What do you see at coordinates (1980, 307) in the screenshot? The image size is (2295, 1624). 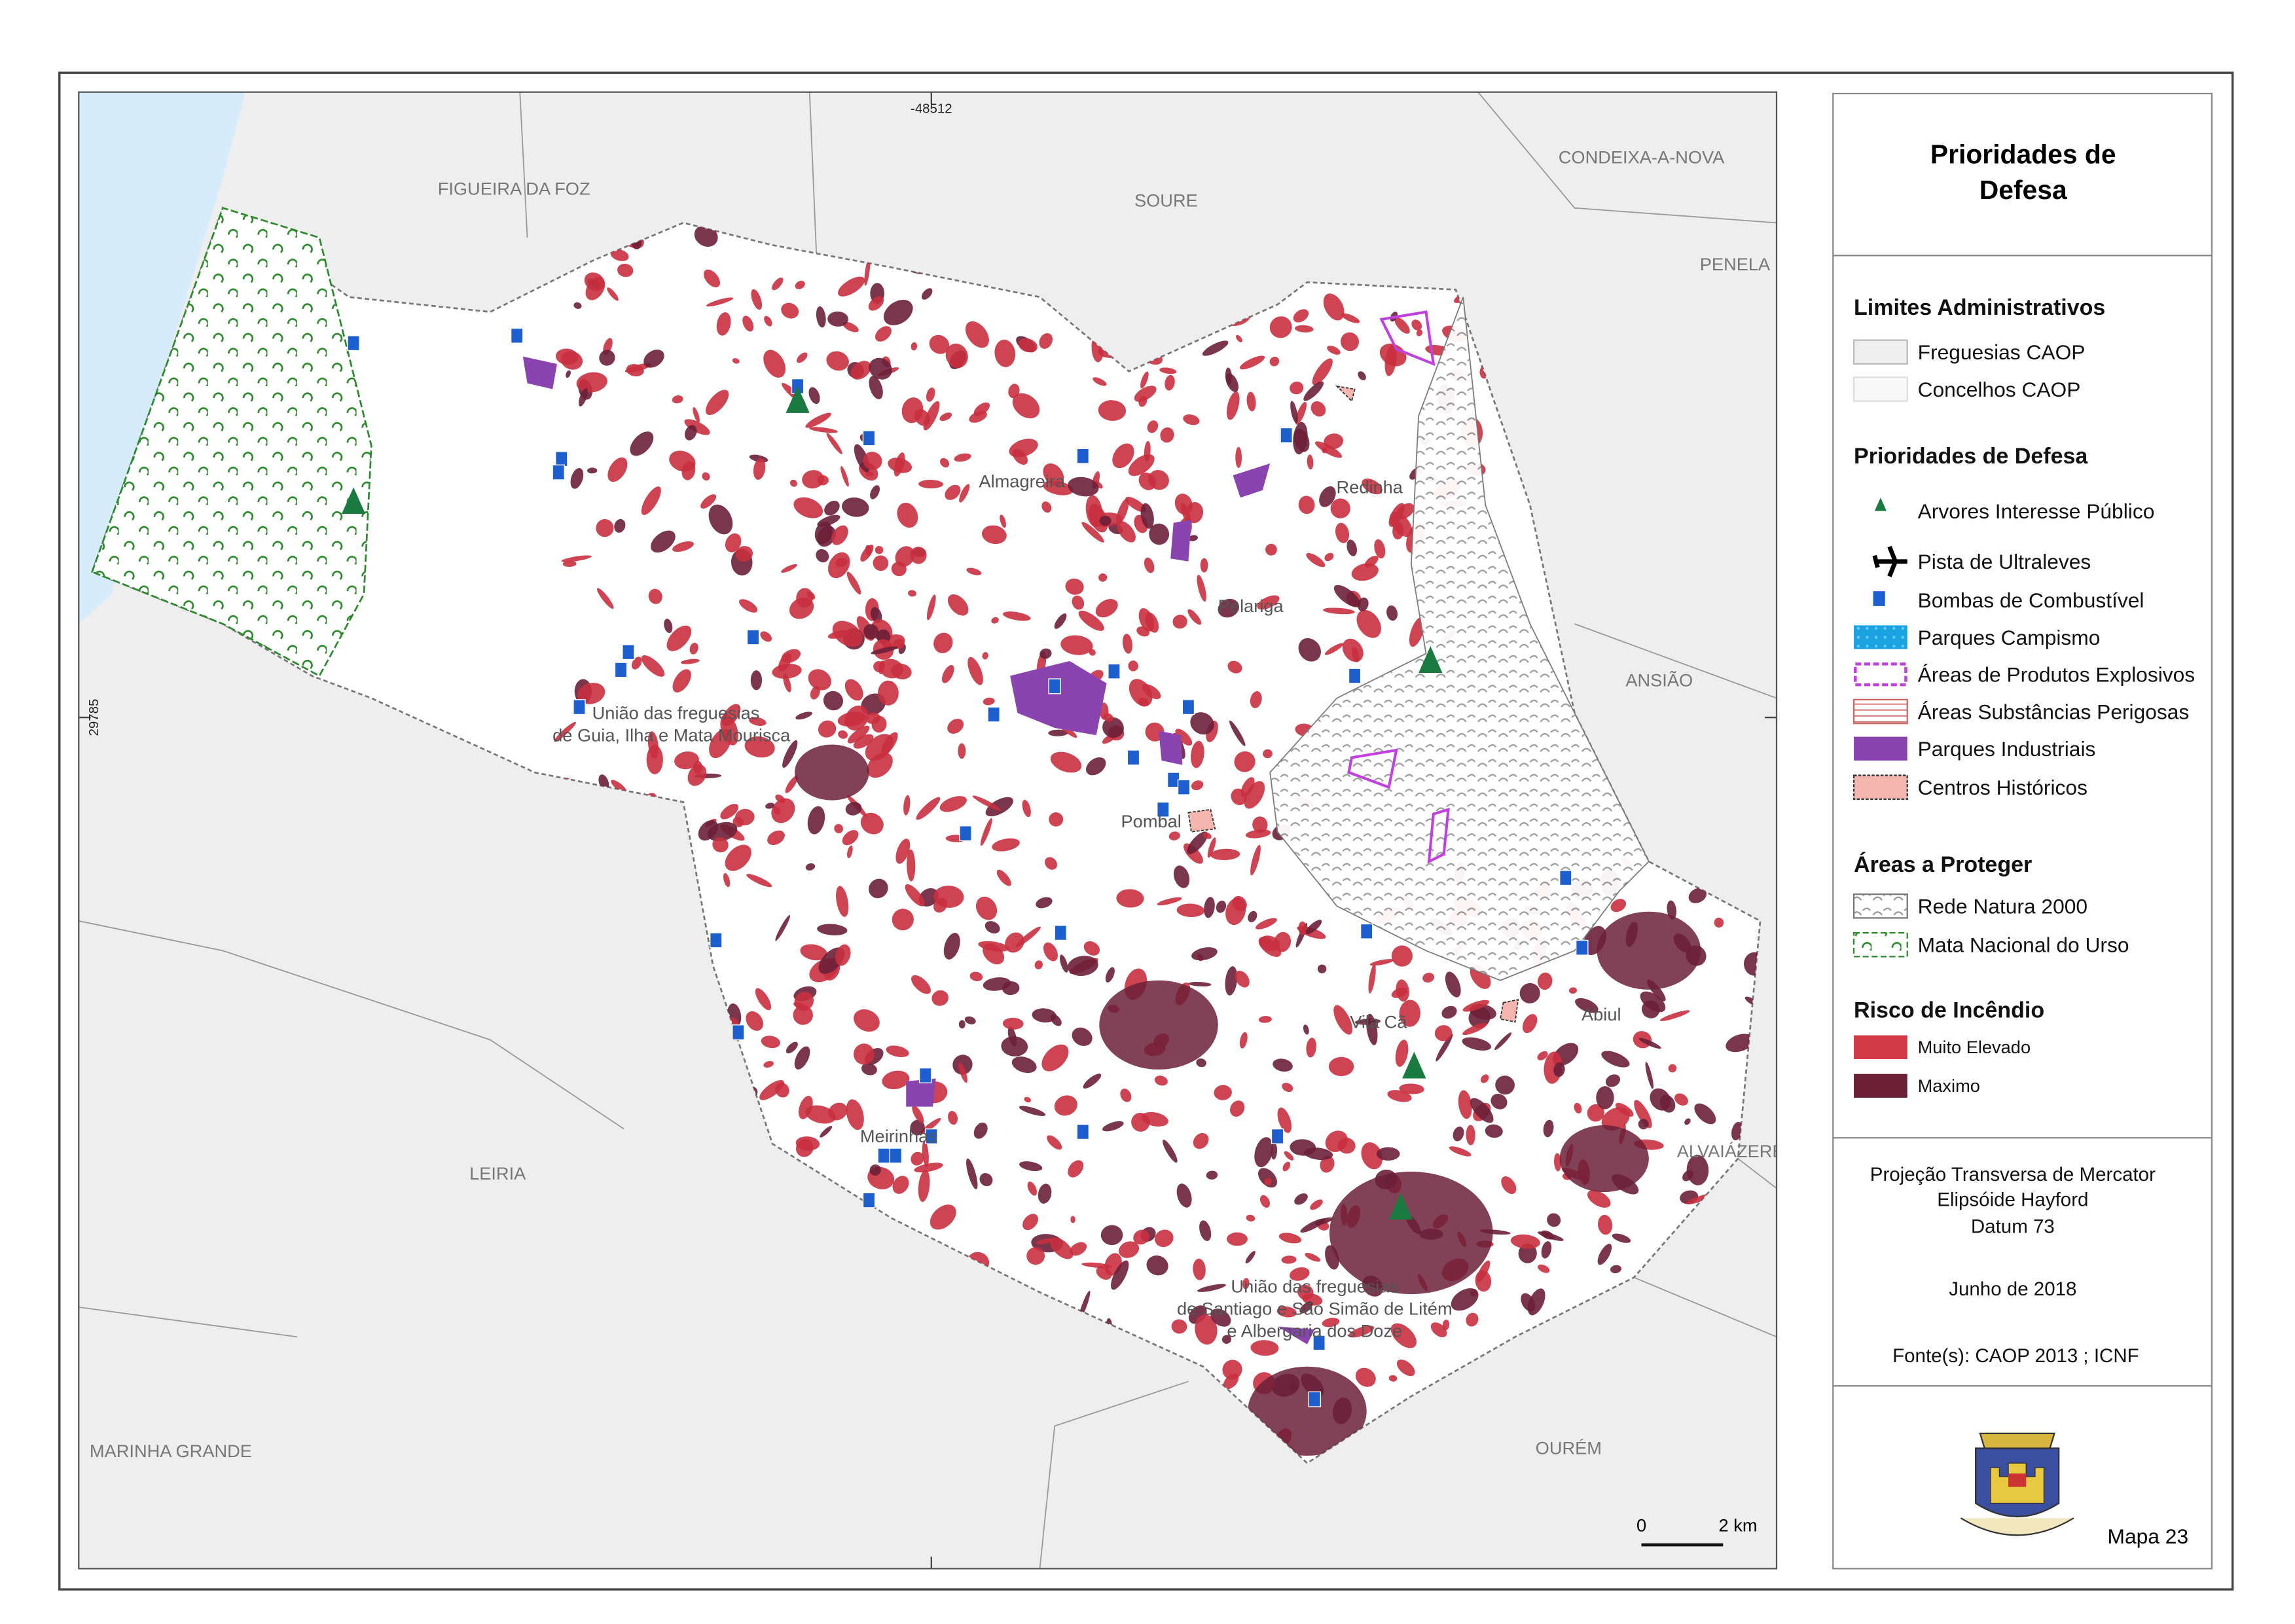 I see `legend-heading: Limites Administrativos` at bounding box center [1980, 307].